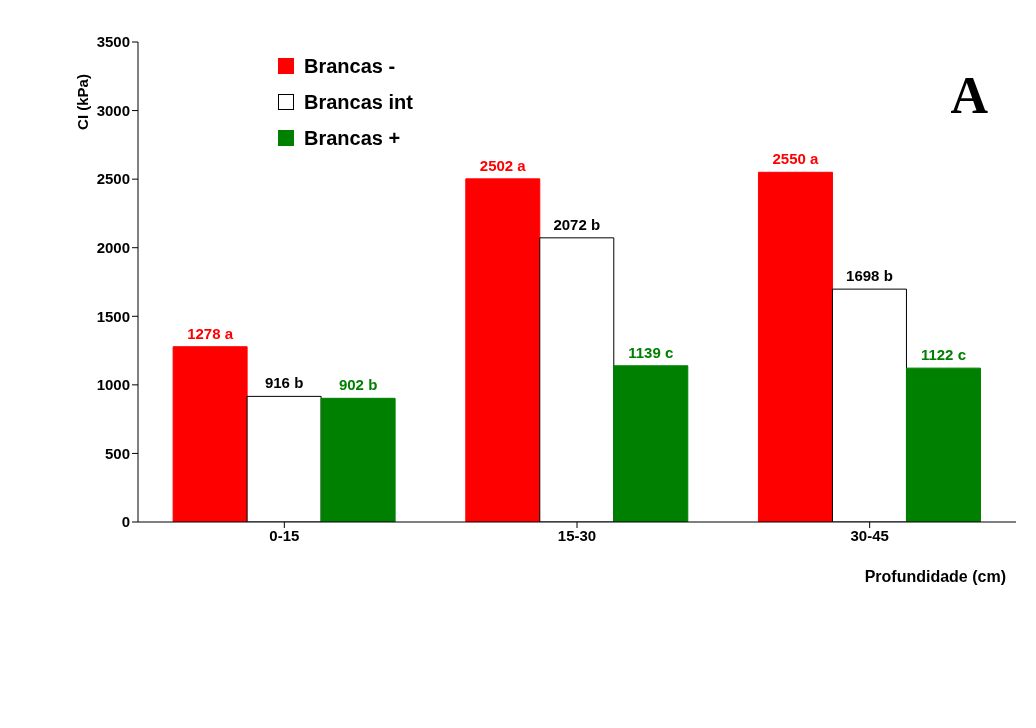 This screenshot has width=1036, height=728. I want to click on data-label: 1122 c, so click(943, 355).